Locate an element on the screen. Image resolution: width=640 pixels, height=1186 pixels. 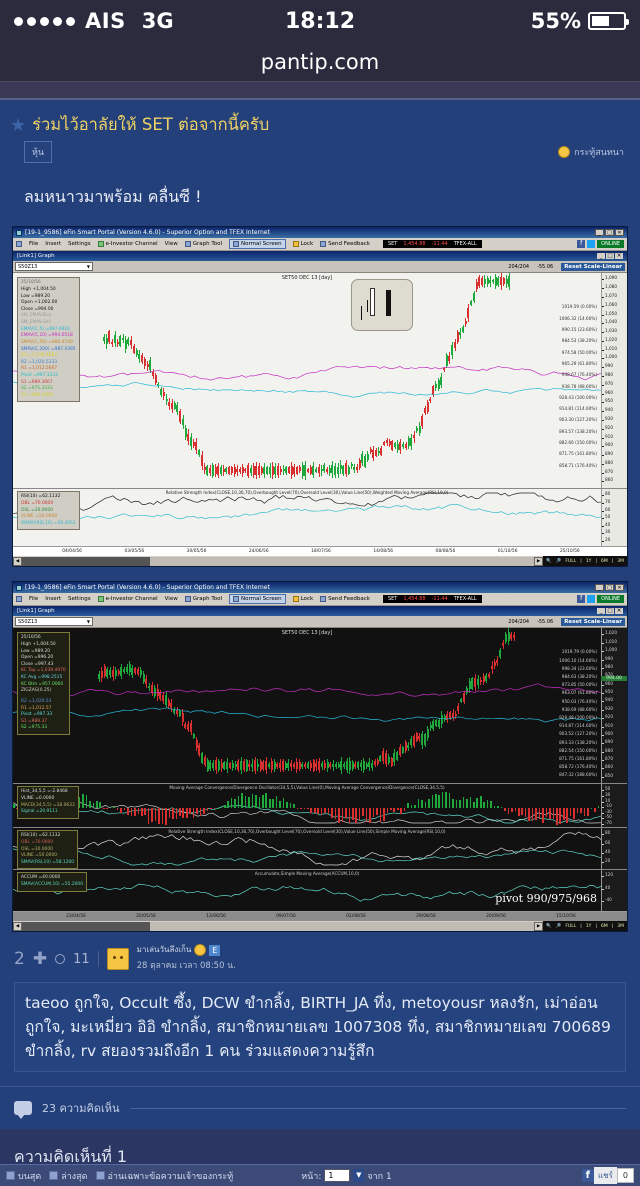
menu-lock: Lock is located at coordinates (303, 244).